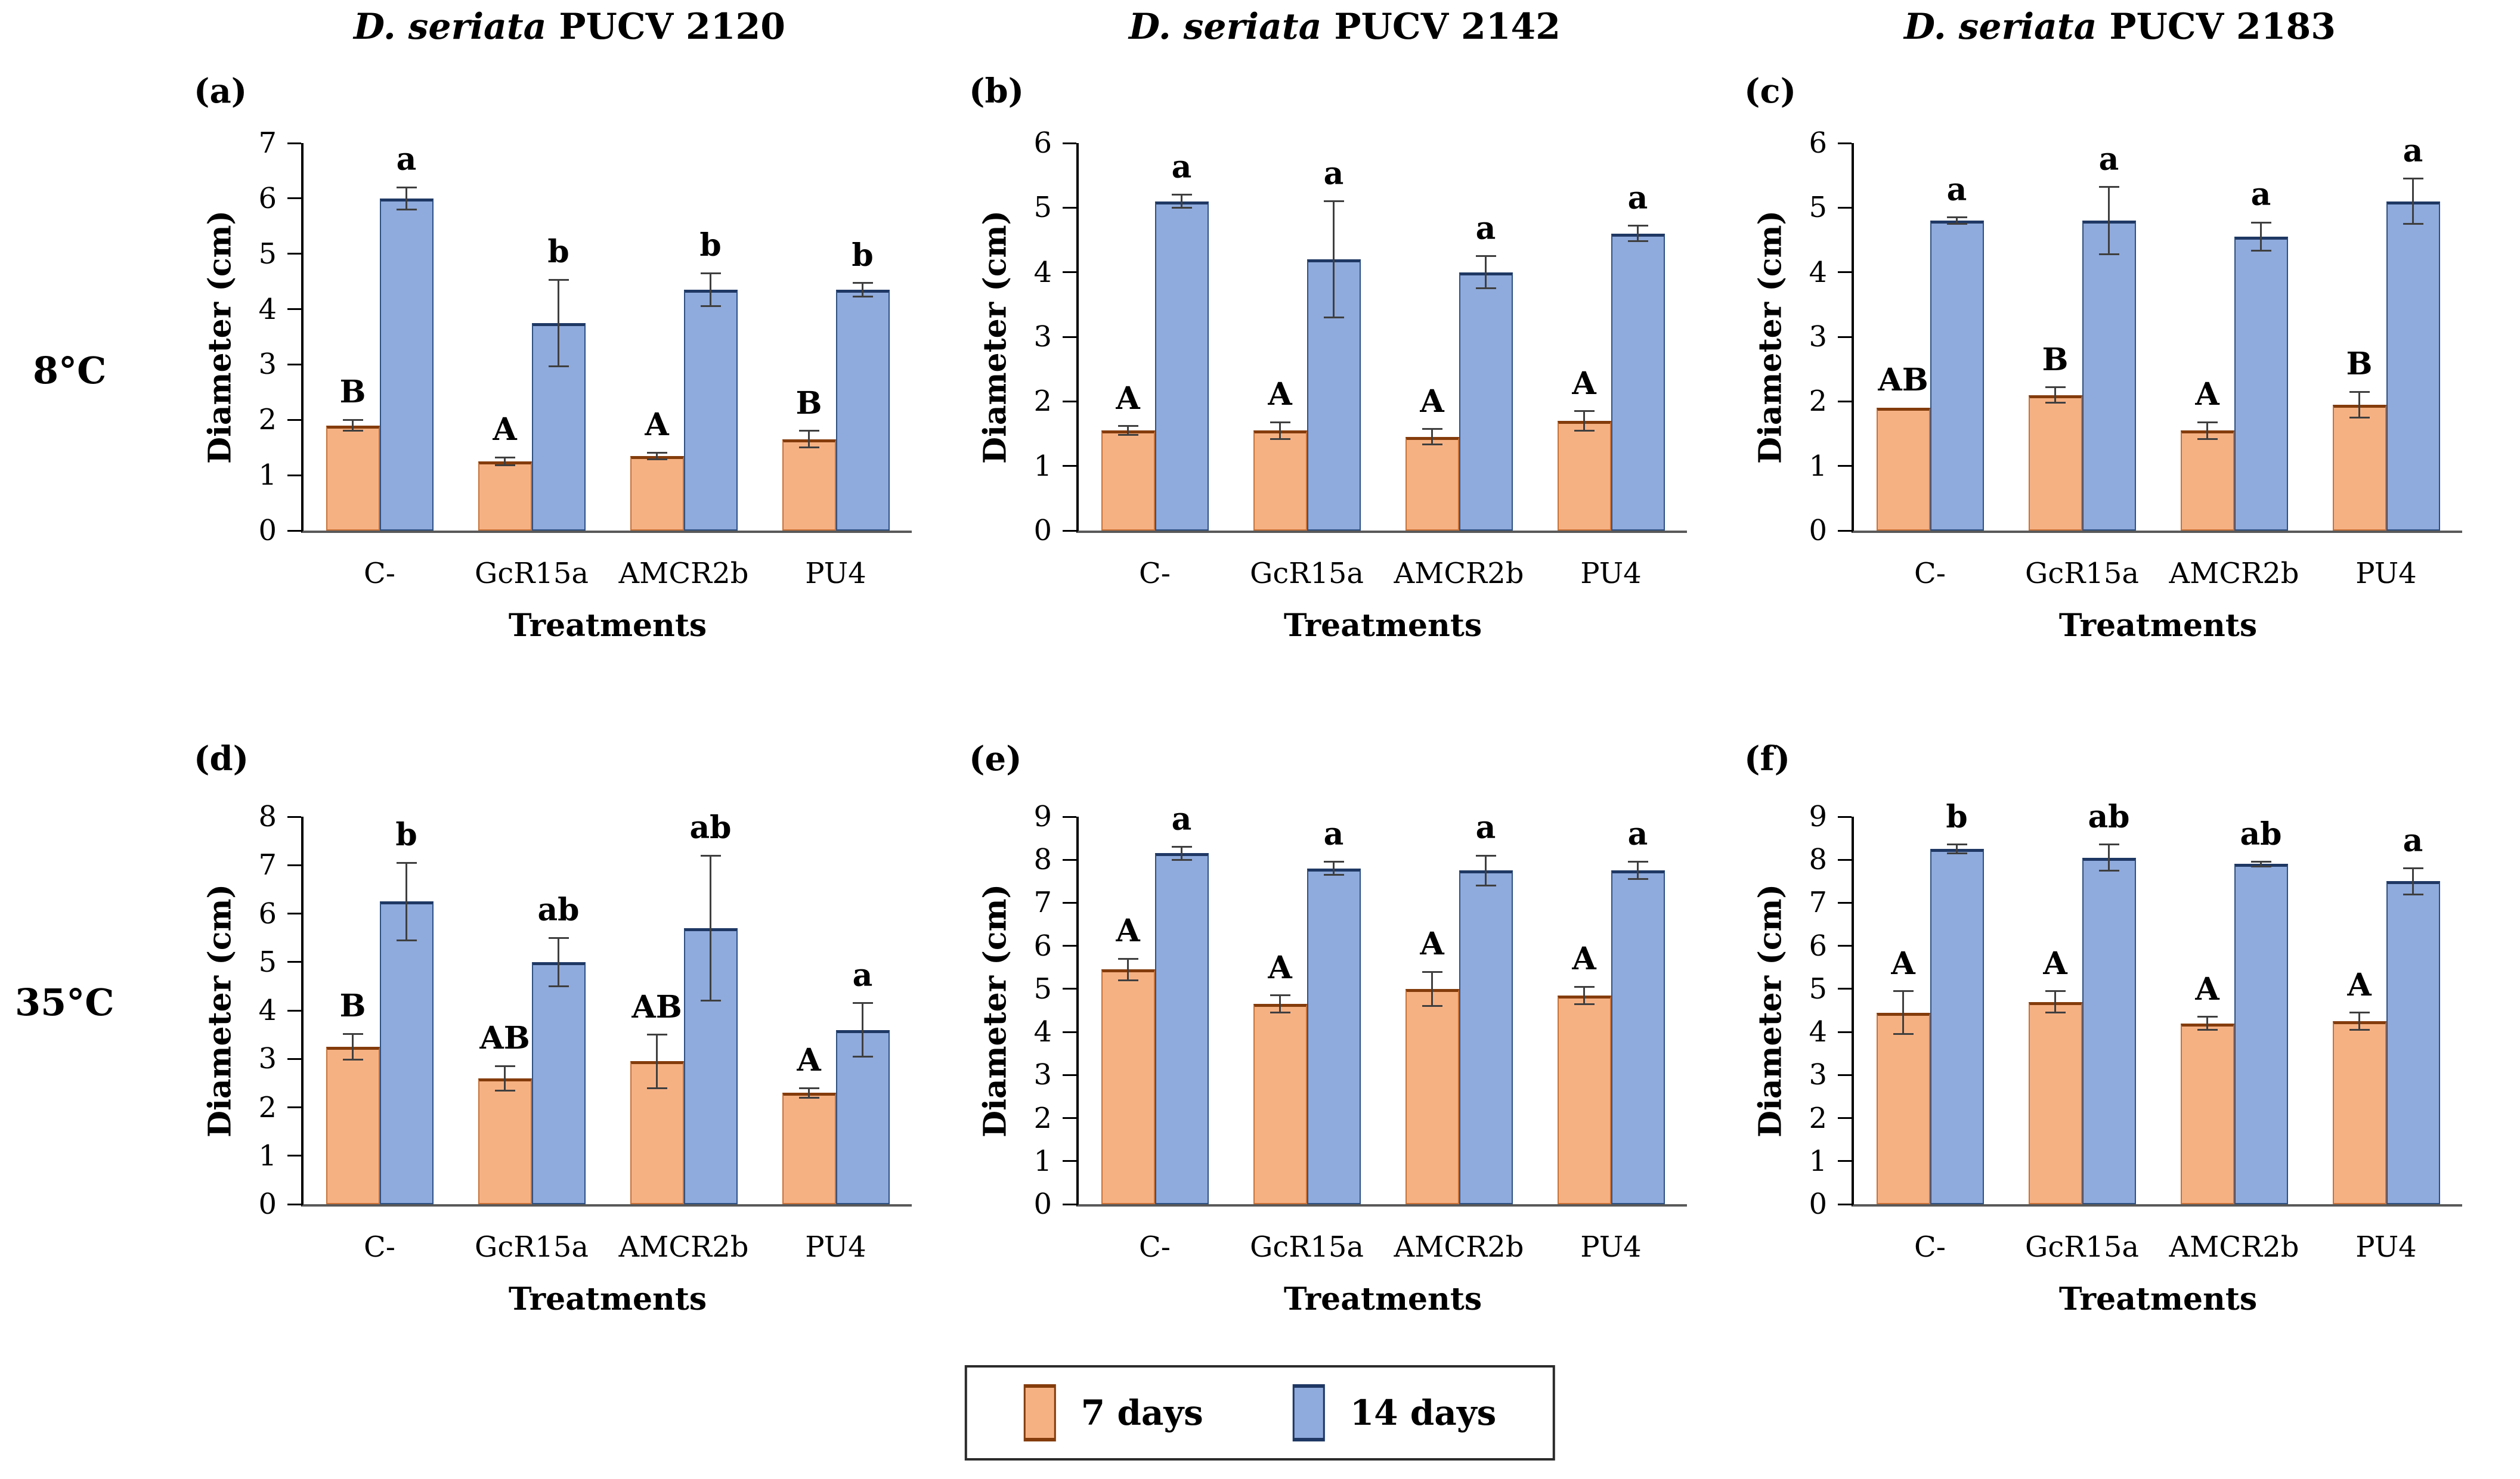 The image size is (2520, 1479). Describe the element at coordinates (1306, 1247) in the screenshot. I see `x-category-label: GcR15a` at that location.